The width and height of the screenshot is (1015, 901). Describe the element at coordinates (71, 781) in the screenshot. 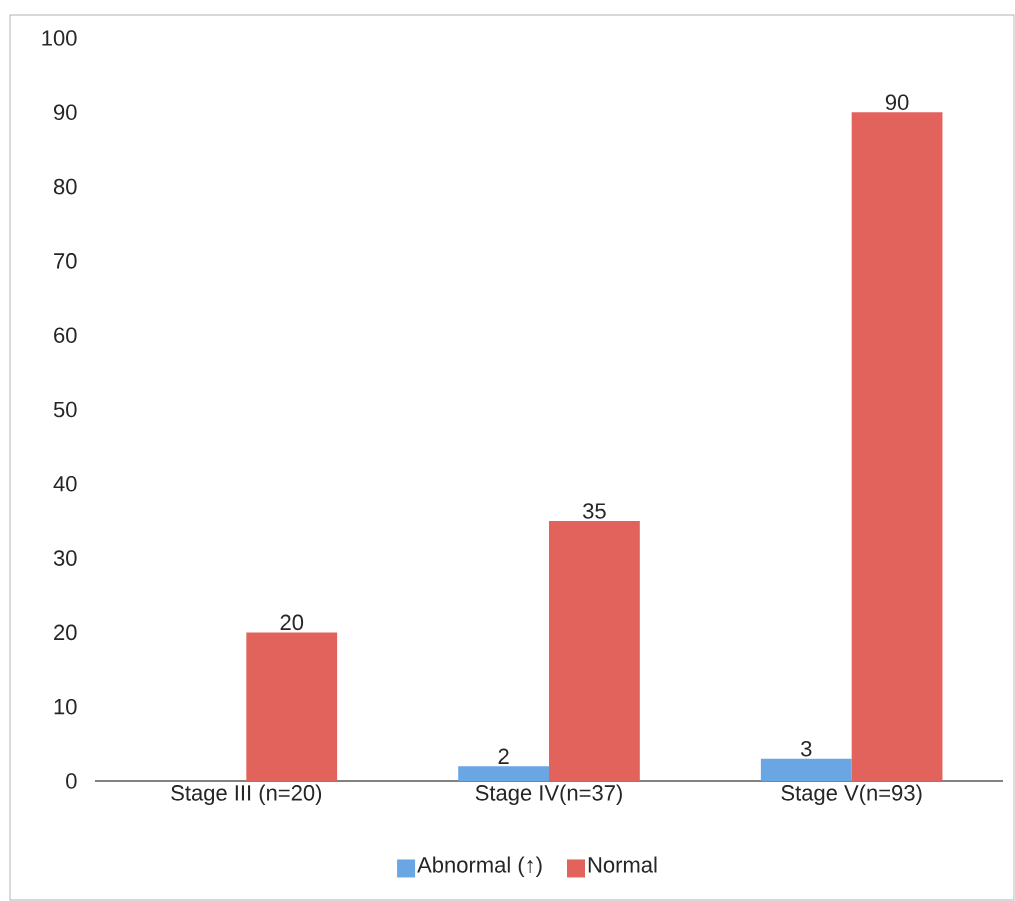

I see `y-tick-label: 0` at that location.